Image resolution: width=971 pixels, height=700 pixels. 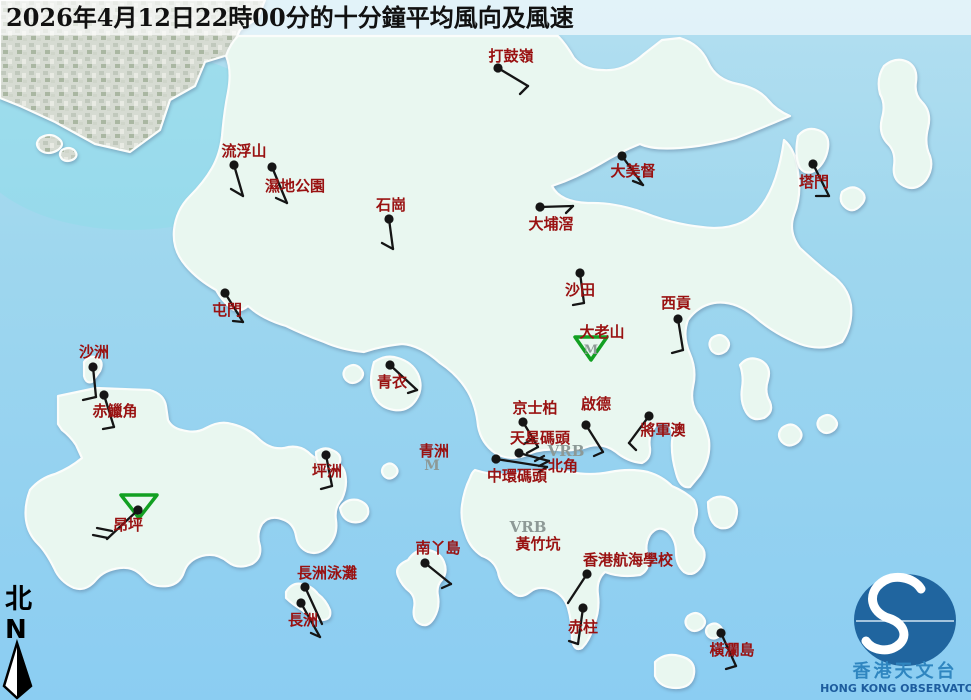 I want to click on station-label: 沙洲, so click(x=94, y=352).